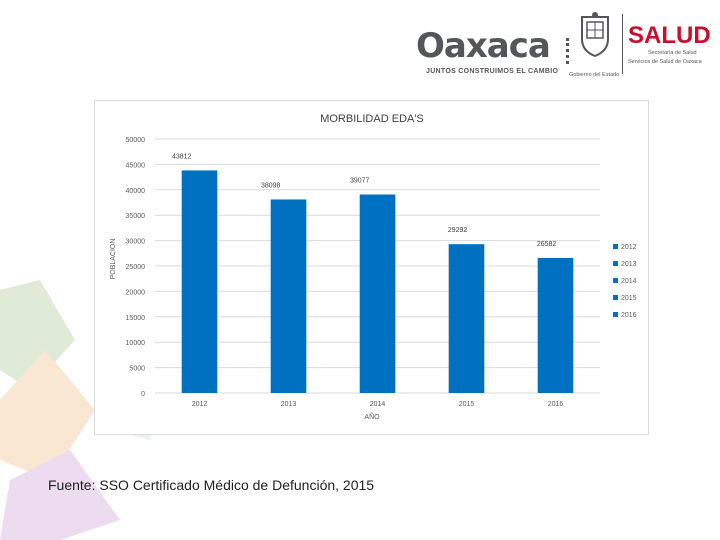  What do you see at coordinates (289, 404) in the screenshot?
I see `x-tick-label: 2013` at bounding box center [289, 404].